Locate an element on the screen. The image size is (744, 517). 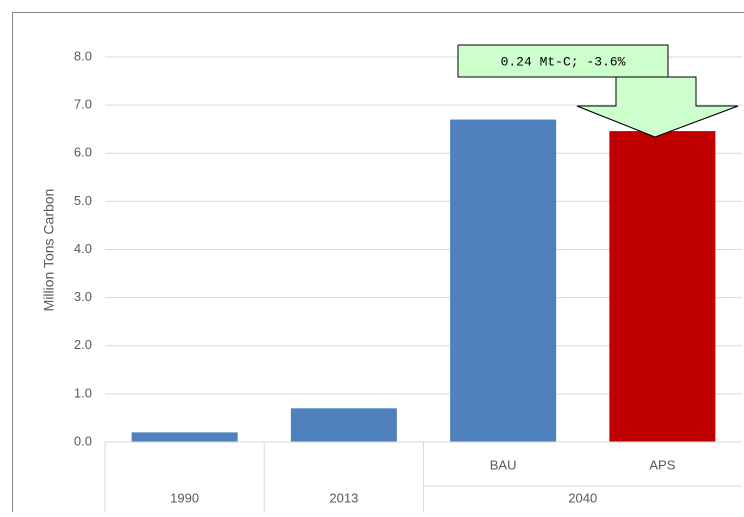
y-tick-label: 5.0 is located at coordinates (83, 200).